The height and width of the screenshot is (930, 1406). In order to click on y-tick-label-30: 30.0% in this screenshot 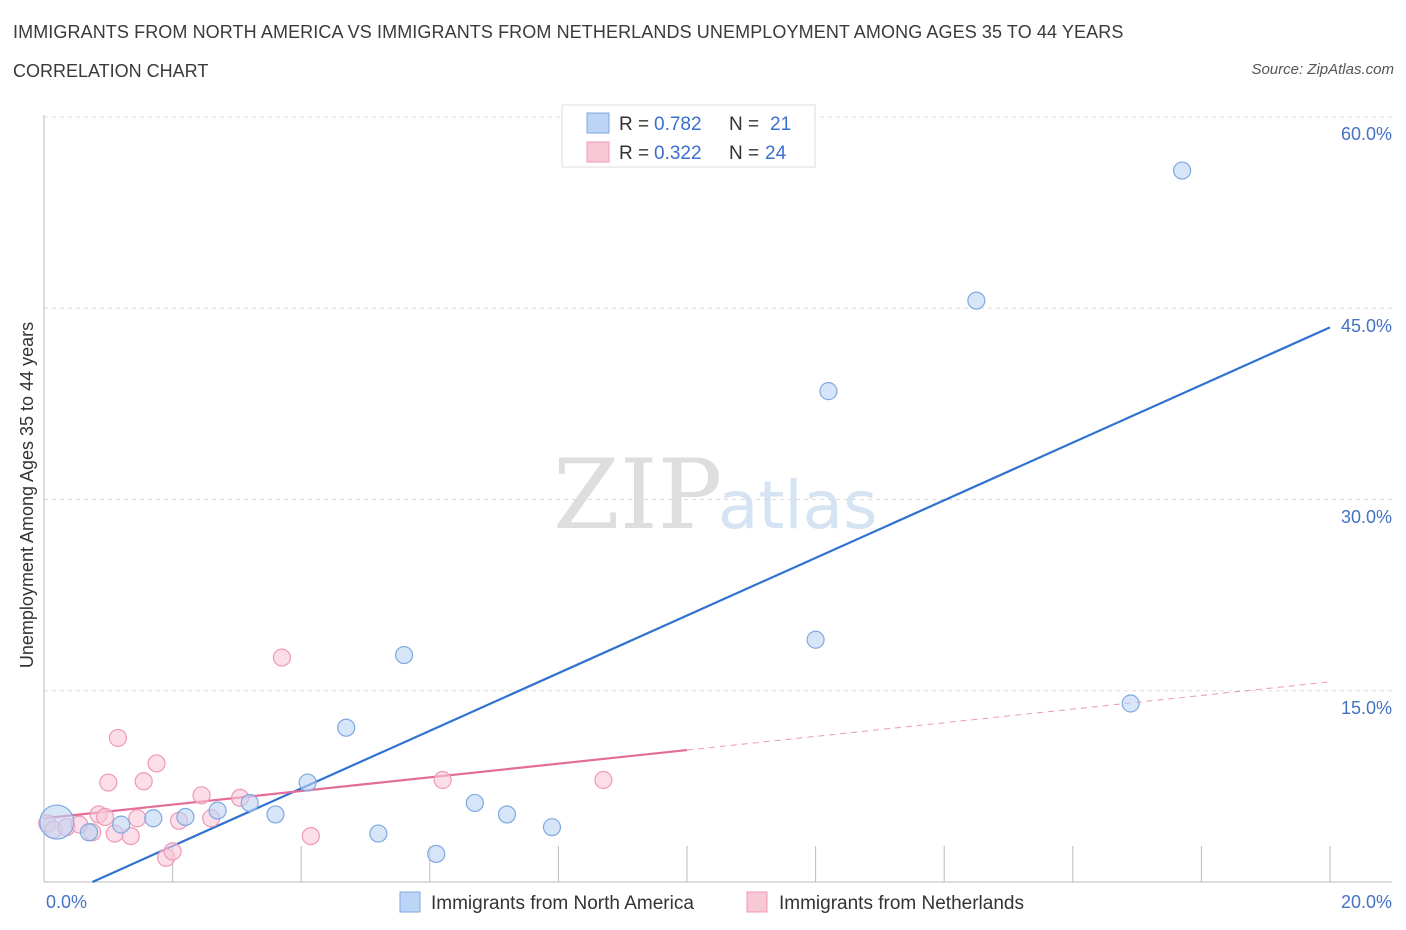, I will do `click(1366, 517)`.